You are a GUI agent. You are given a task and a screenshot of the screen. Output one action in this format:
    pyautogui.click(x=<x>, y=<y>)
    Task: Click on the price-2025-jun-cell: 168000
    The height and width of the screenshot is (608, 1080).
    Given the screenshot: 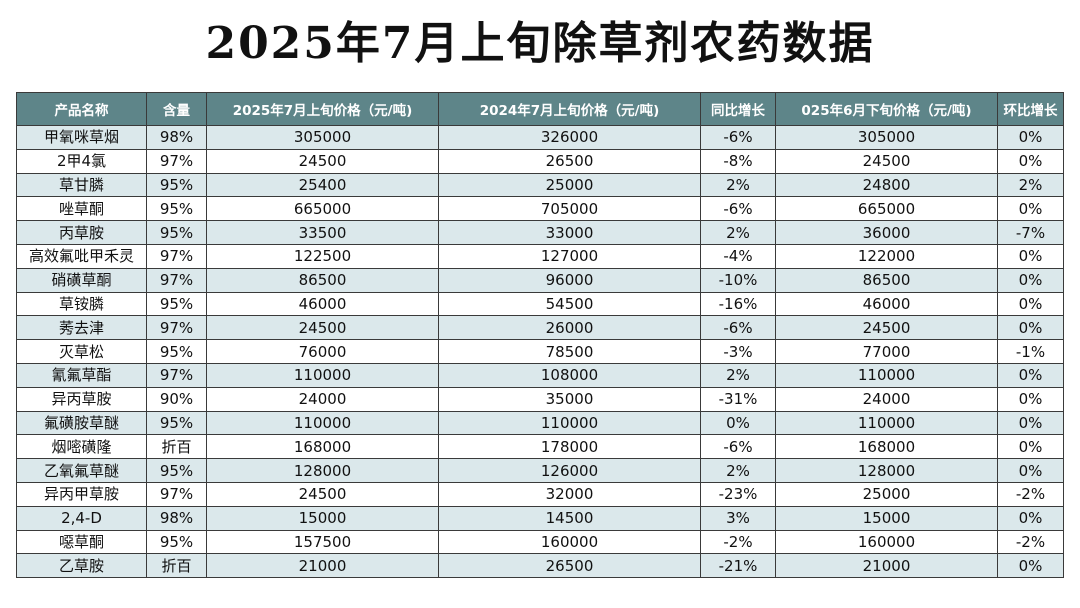 What is the action you would take?
    pyautogui.click(x=886, y=447)
    